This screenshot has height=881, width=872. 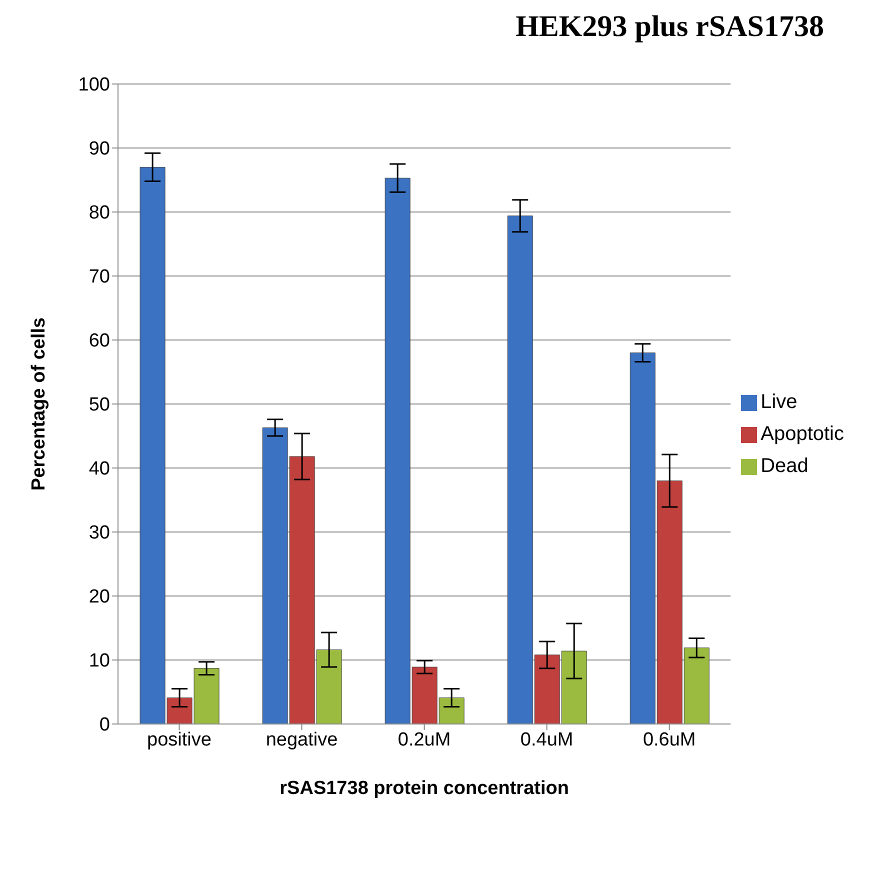 What do you see at coordinates (94, 85) in the screenshot?
I see `y-tick-label: 100` at bounding box center [94, 85].